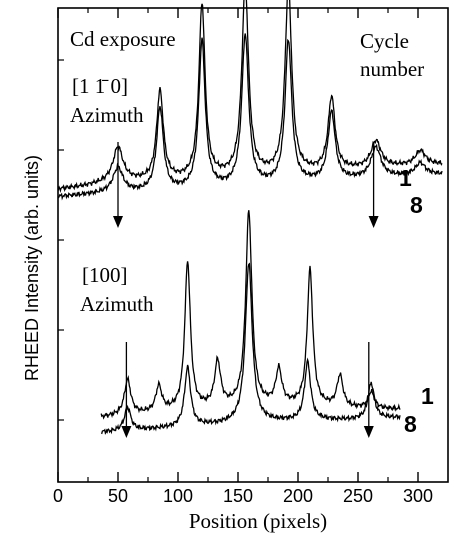 The image size is (461, 535). What do you see at coordinates (368, 432) in the screenshot?
I see `bottom-arrow-right-head` at bounding box center [368, 432].